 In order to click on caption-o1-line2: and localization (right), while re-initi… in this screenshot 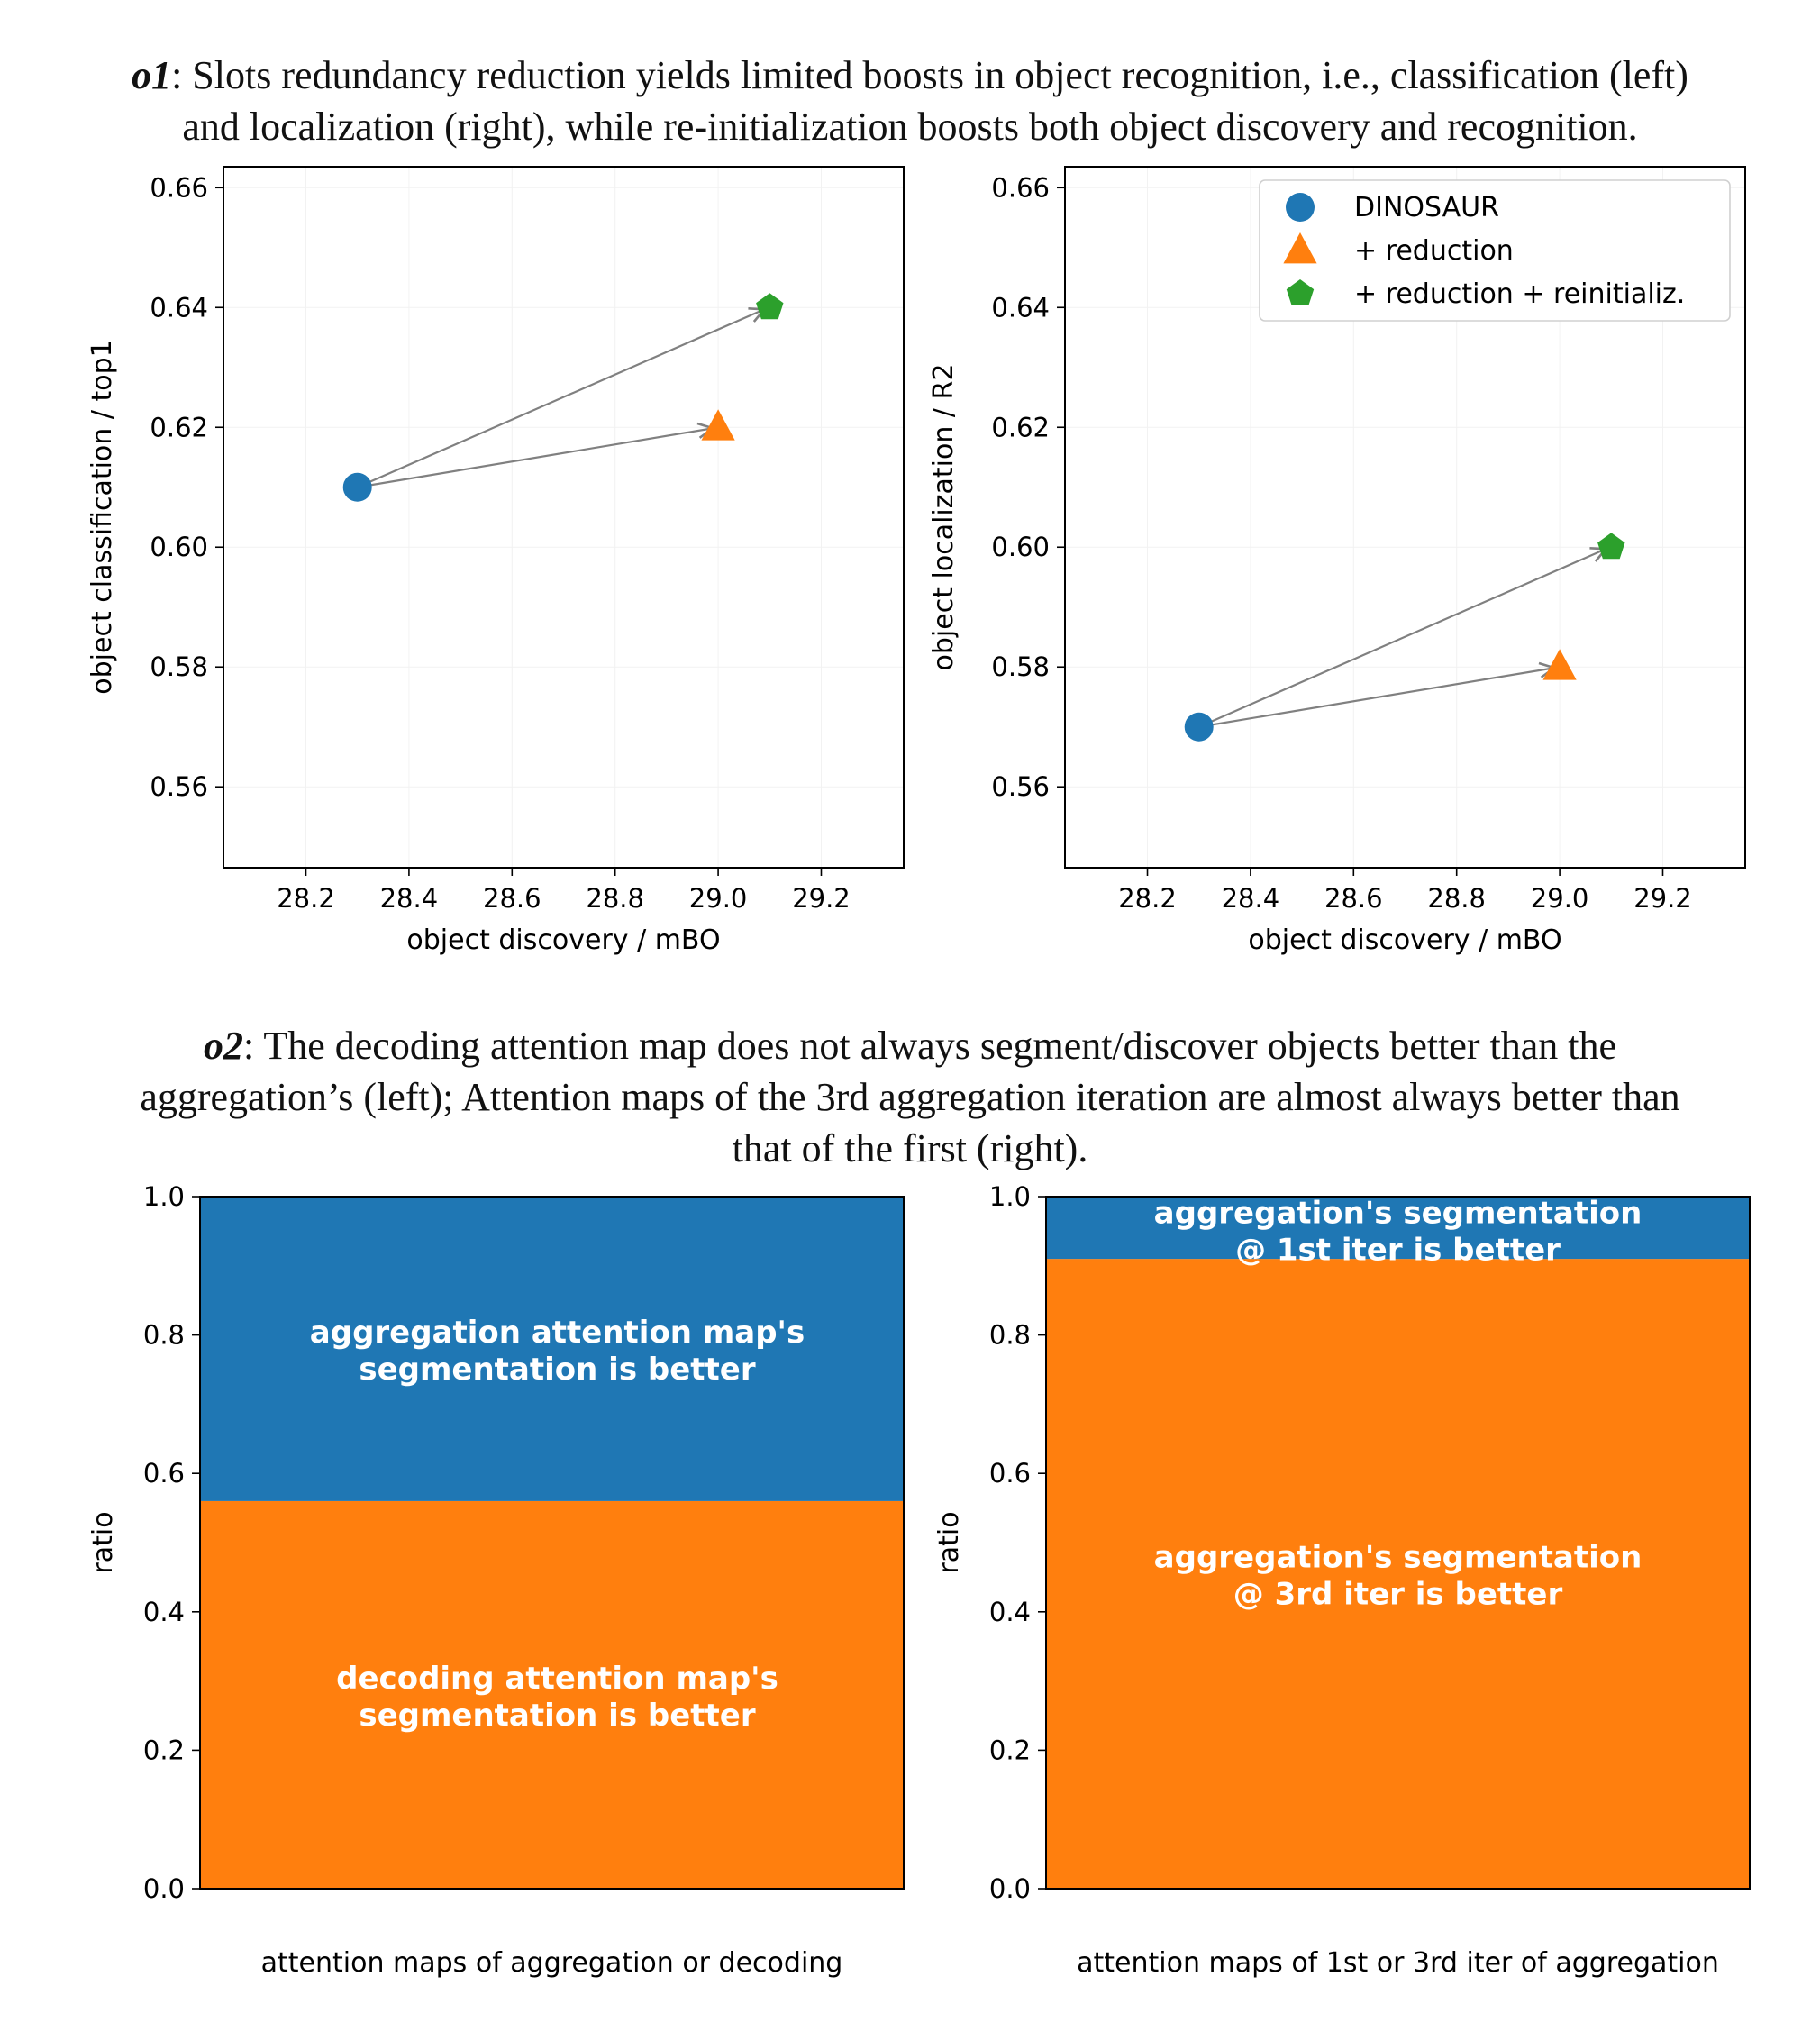, I will do `click(910, 127)`.